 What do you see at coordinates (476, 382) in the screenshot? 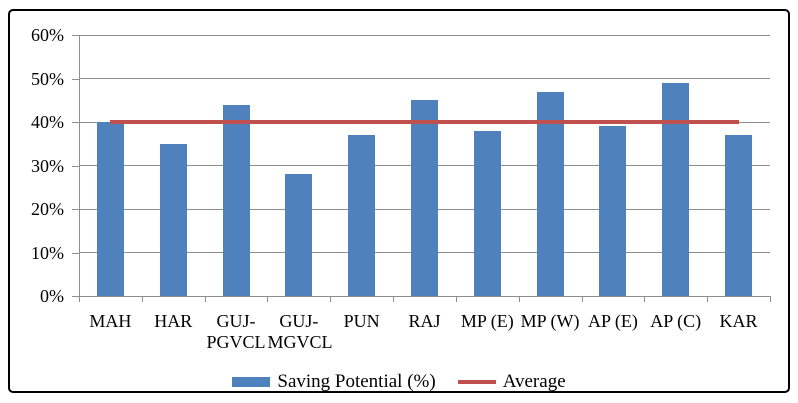
I see `legend-line-swatch-icon` at bounding box center [476, 382].